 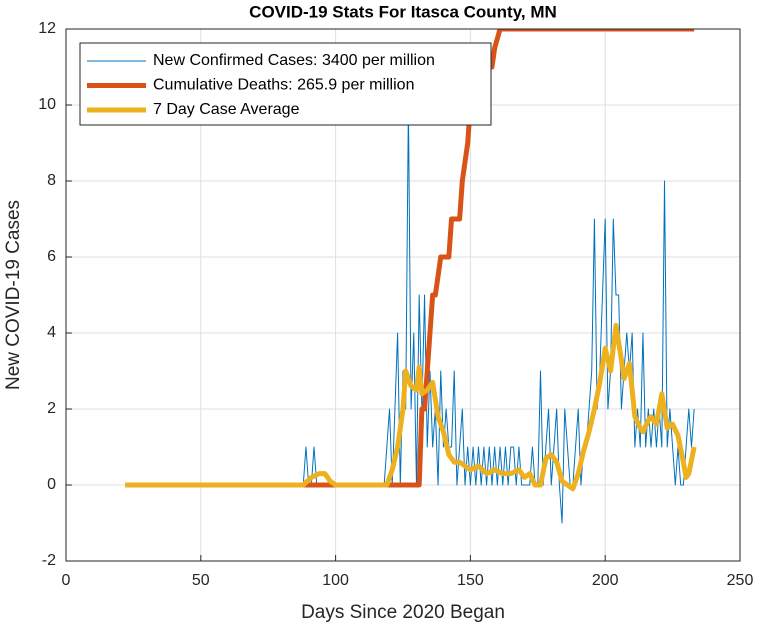 What do you see at coordinates (335, 580) in the screenshot?
I see `x-tick-label: 100` at bounding box center [335, 580].